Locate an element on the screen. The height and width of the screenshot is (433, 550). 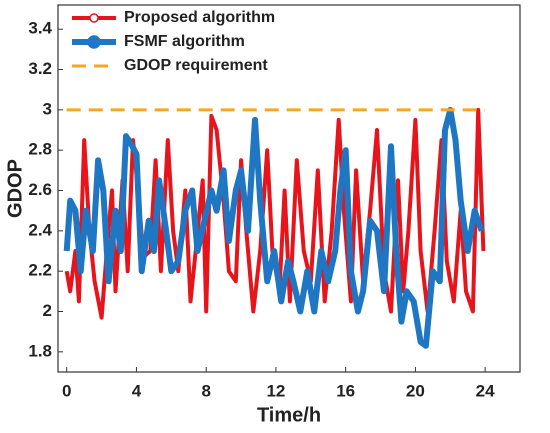
x-tick-label: 20 is located at coordinates (415, 390).